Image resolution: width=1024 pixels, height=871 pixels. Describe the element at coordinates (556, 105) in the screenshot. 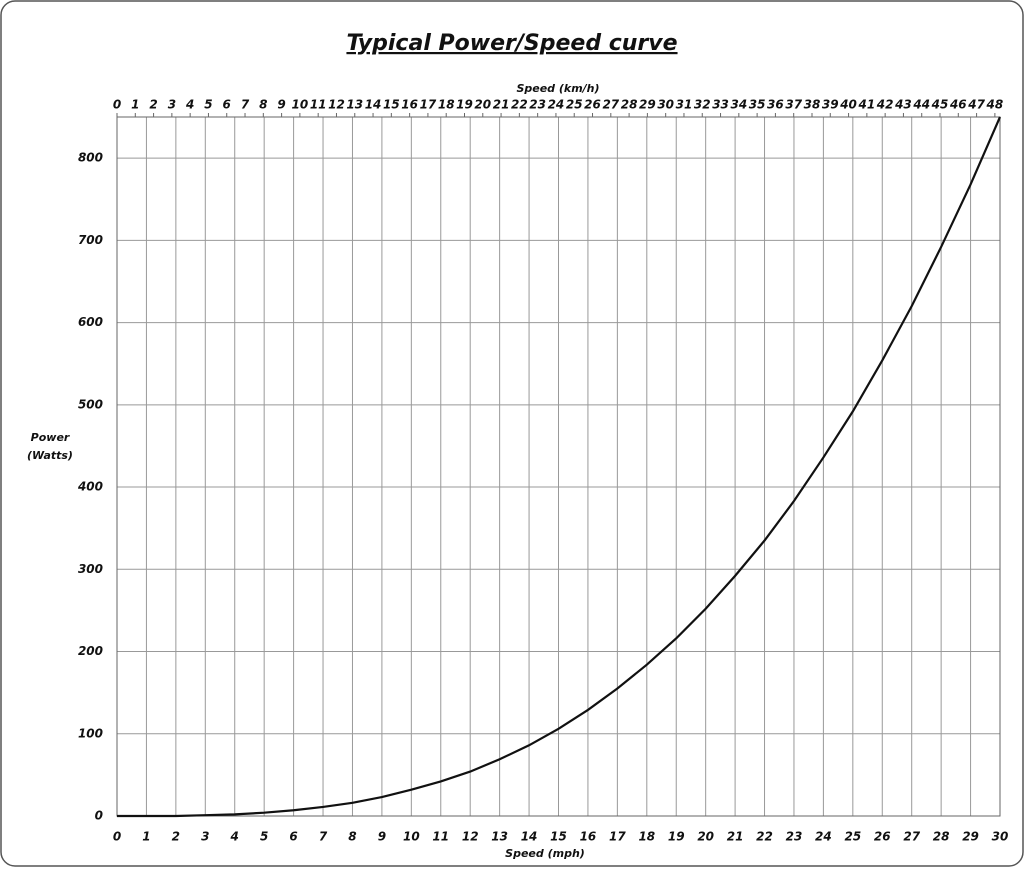

I see `x2-tick-label: 24` at that location.